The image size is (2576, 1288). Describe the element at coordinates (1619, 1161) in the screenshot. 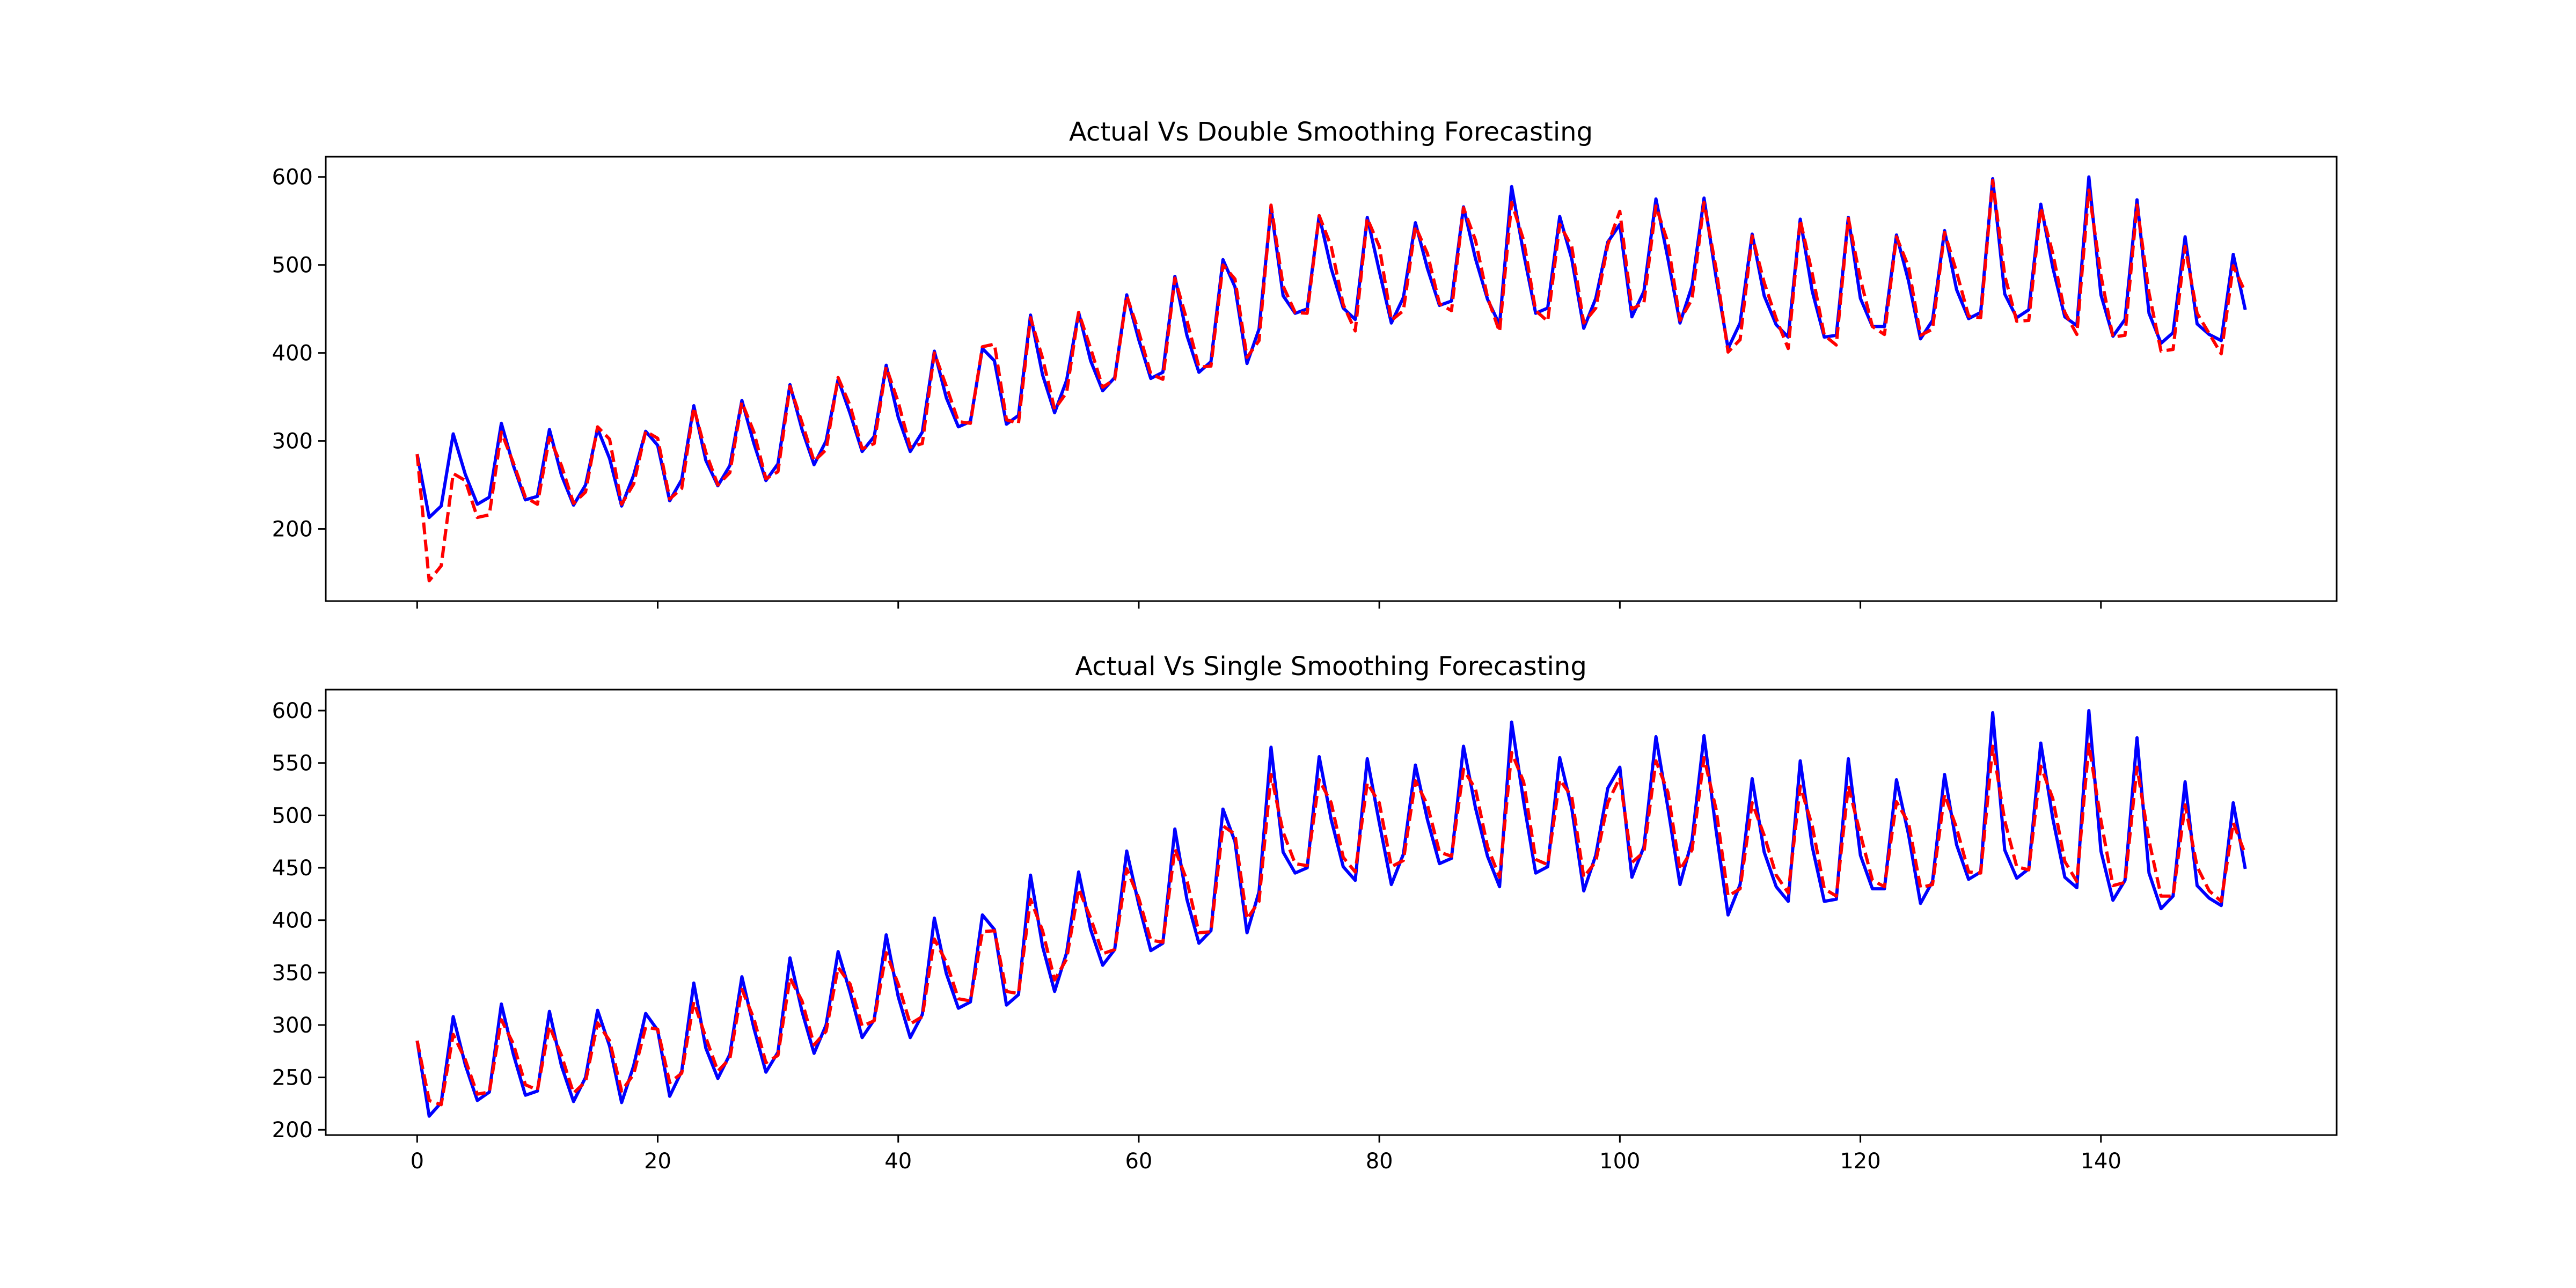

I see `x-tick-label: 100` at that location.